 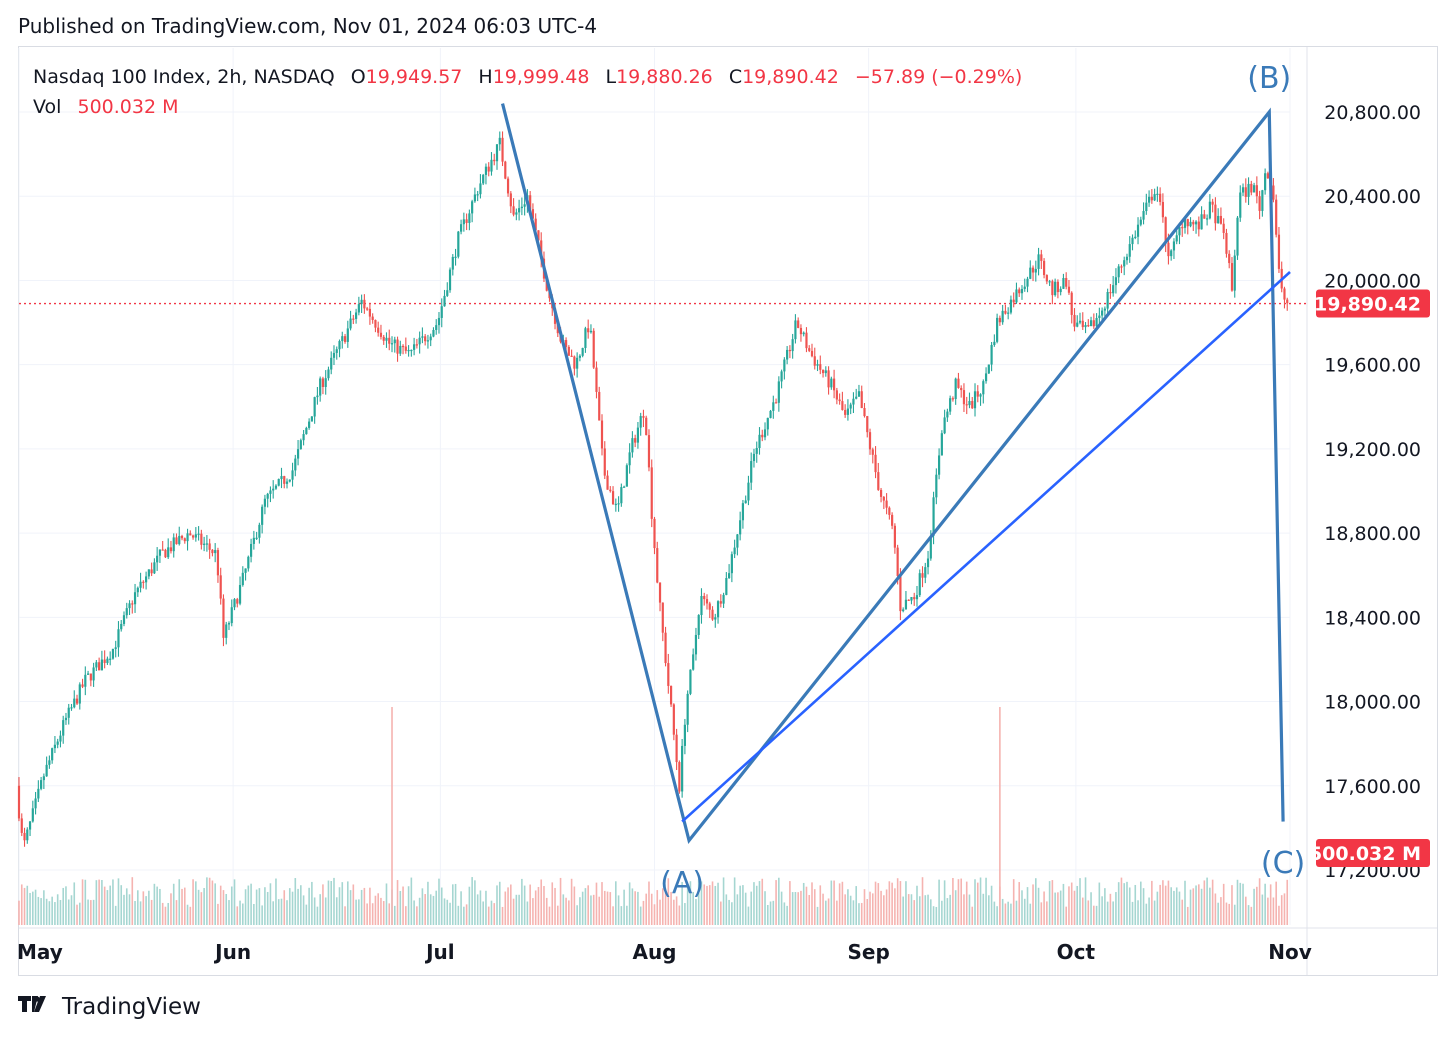 What do you see at coordinates (1372, 281) in the screenshot?
I see `y-tick-label: 20,000.00` at bounding box center [1372, 281].